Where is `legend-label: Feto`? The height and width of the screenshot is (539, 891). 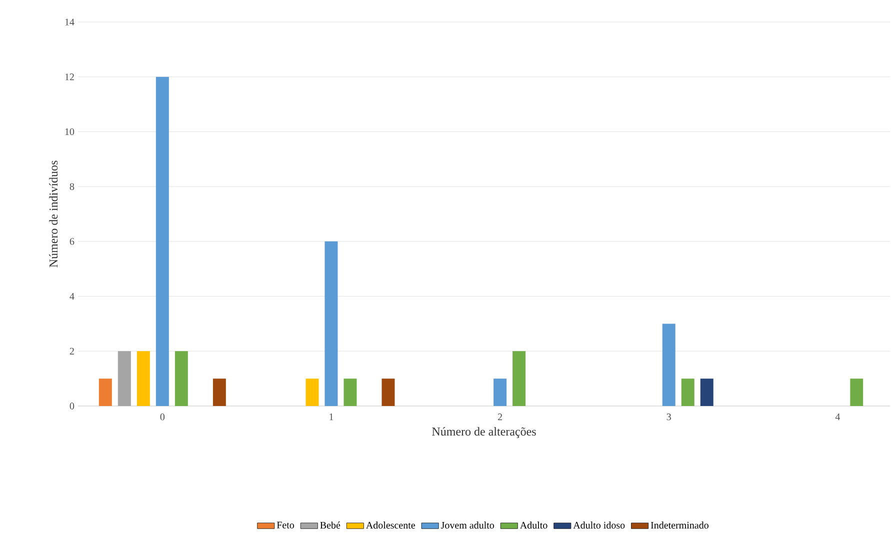
legend-label: Feto is located at coordinates (285, 525).